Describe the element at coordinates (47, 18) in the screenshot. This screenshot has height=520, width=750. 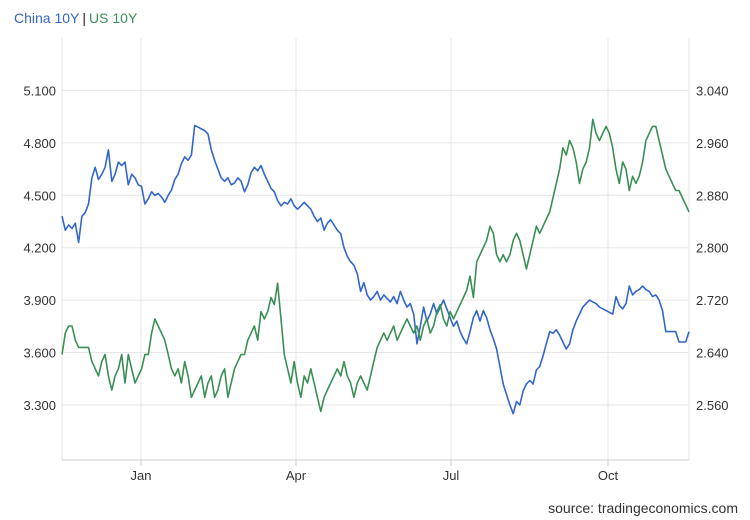
I see `legend-china: China 10Y` at that location.